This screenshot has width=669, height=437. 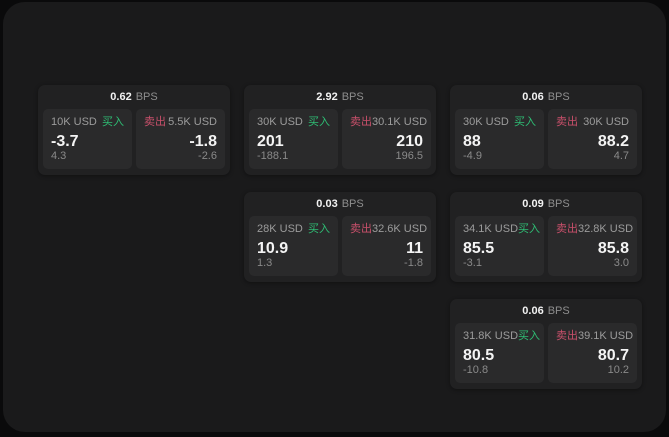 I want to click on sell-sub-value: 10.2, so click(x=618, y=370).